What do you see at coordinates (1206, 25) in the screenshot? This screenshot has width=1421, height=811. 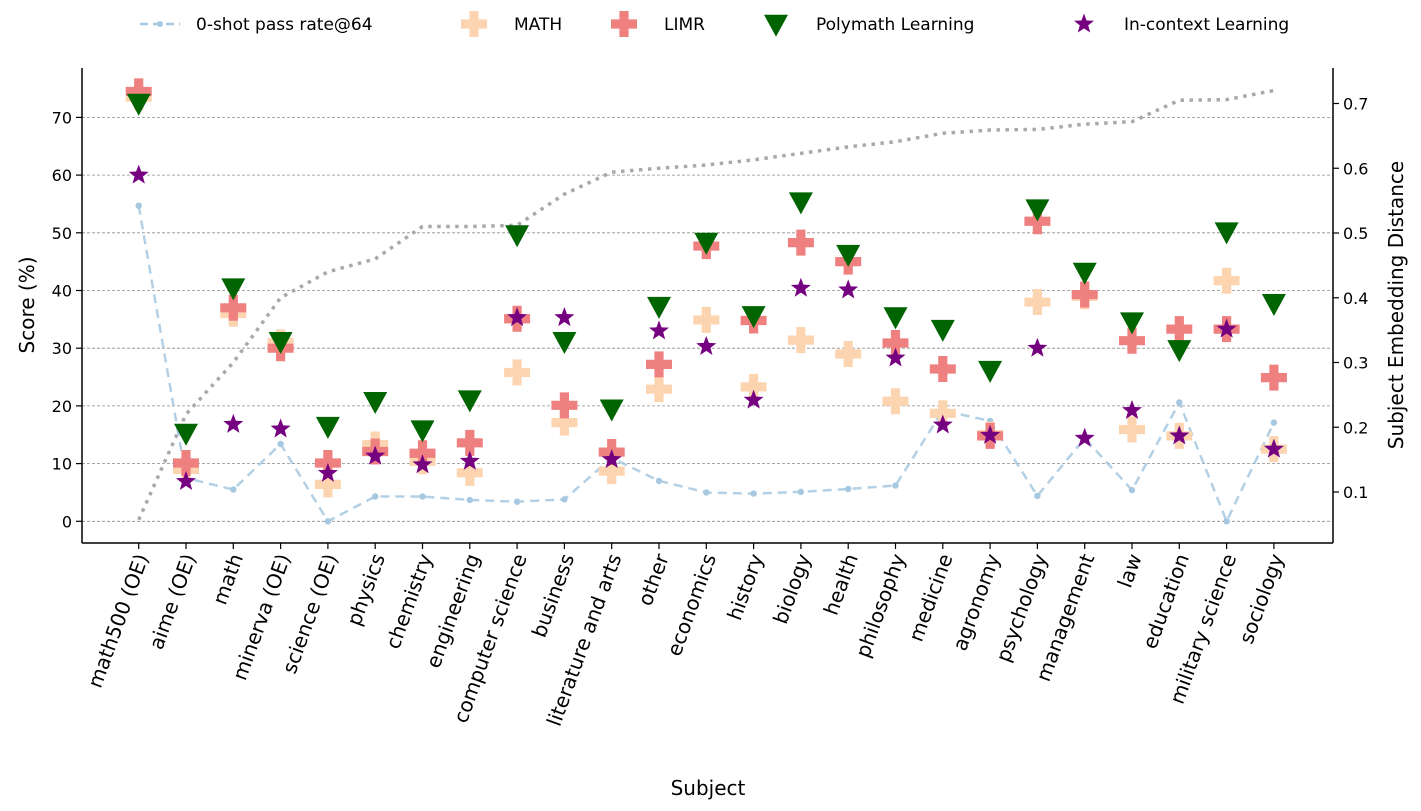 I see `legend-label: In-context Learning` at bounding box center [1206, 25].